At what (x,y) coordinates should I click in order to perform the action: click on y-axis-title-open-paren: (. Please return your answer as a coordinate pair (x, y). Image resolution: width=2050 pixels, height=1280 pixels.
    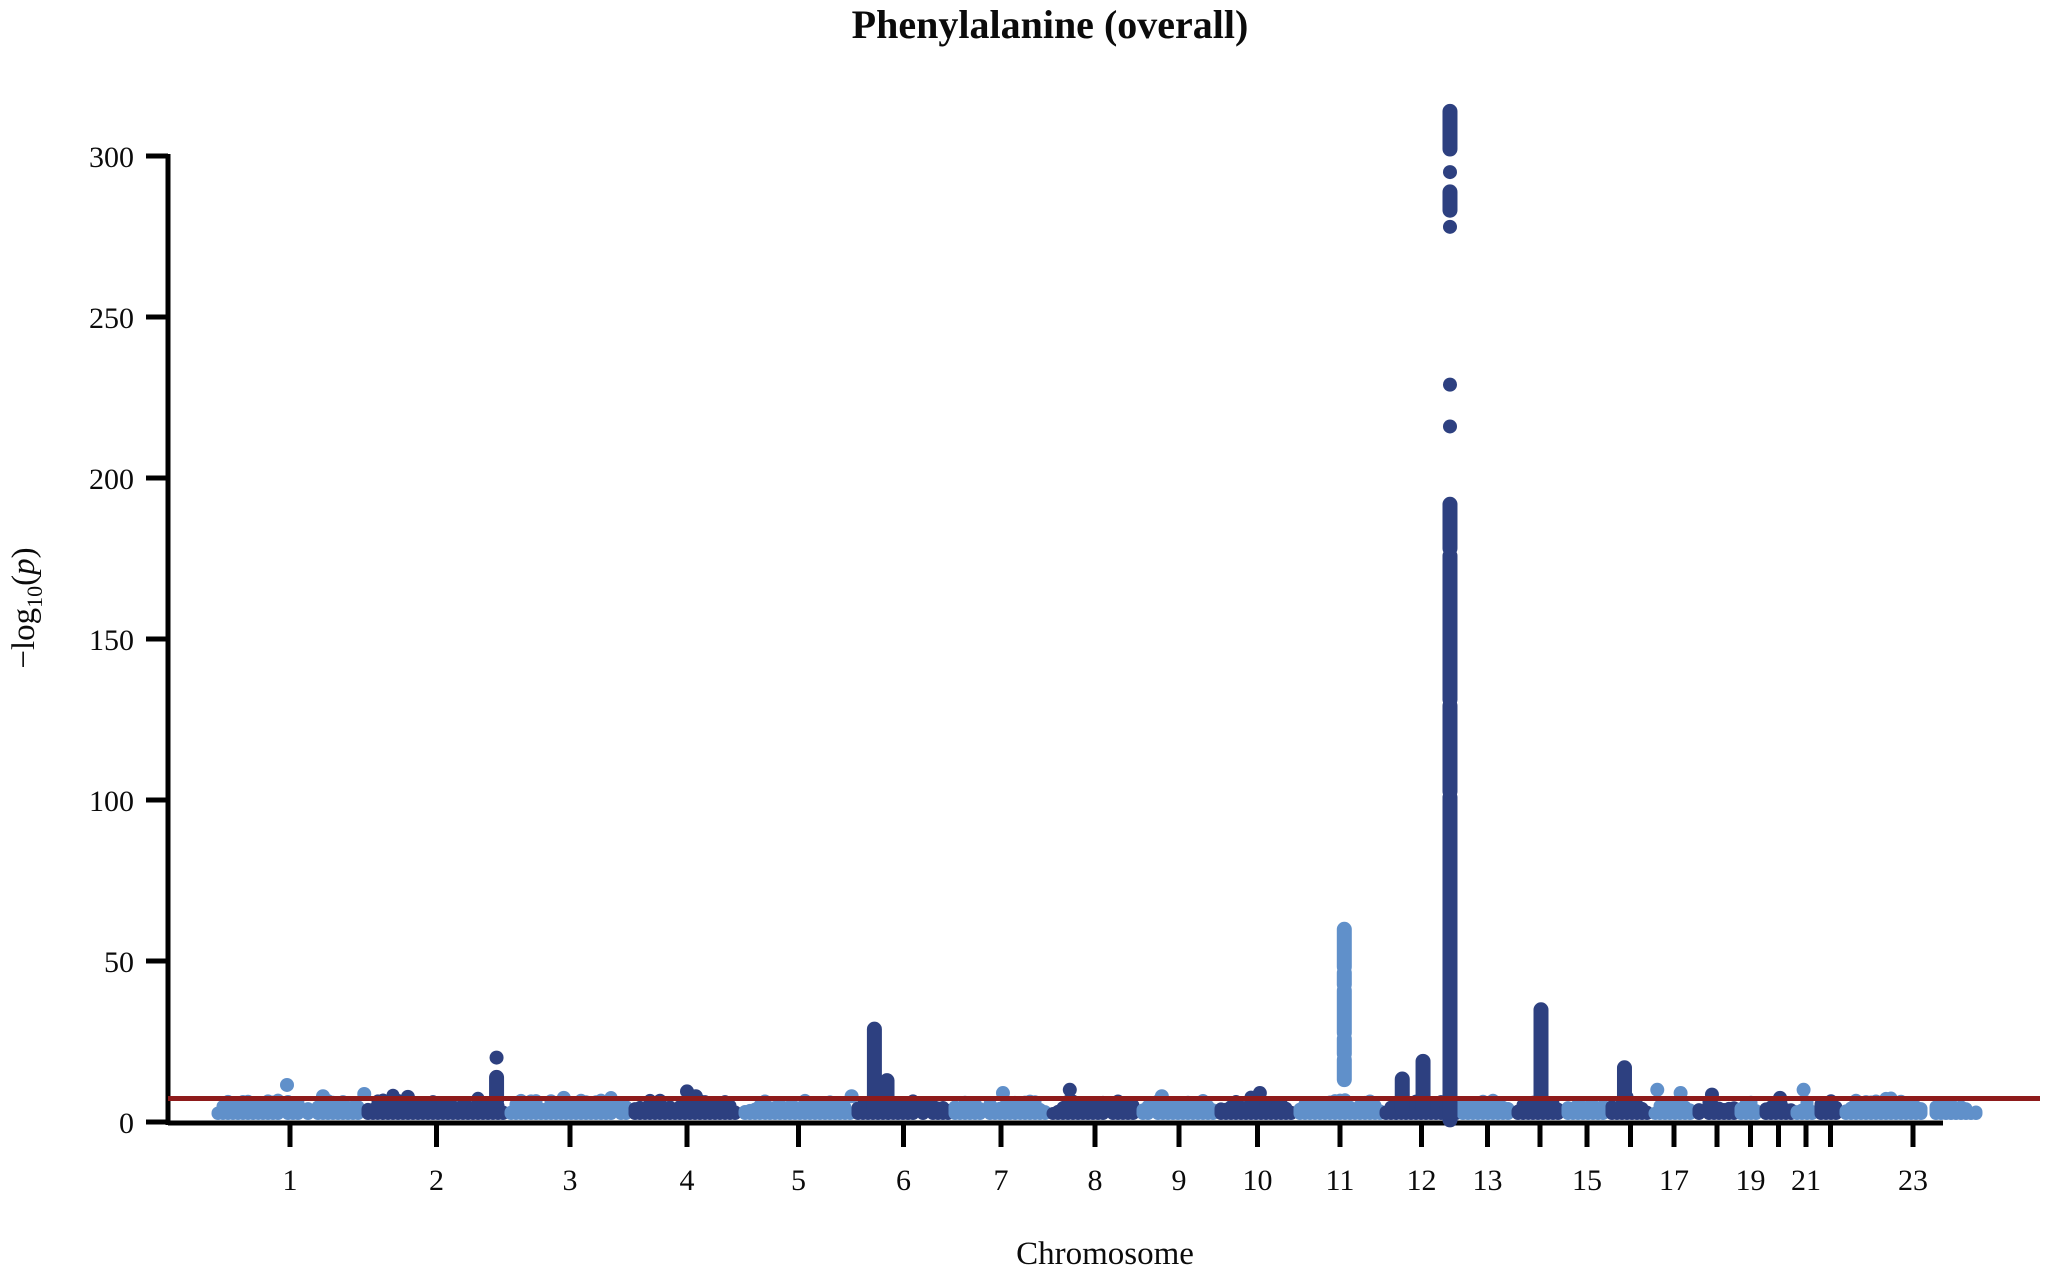
    Looking at the image, I should click on (24, 580).